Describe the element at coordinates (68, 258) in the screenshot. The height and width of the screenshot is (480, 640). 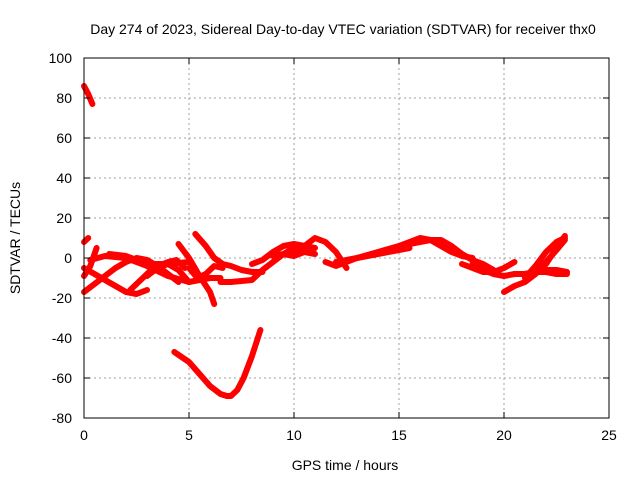
I see `y-tick-label: 0` at that location.